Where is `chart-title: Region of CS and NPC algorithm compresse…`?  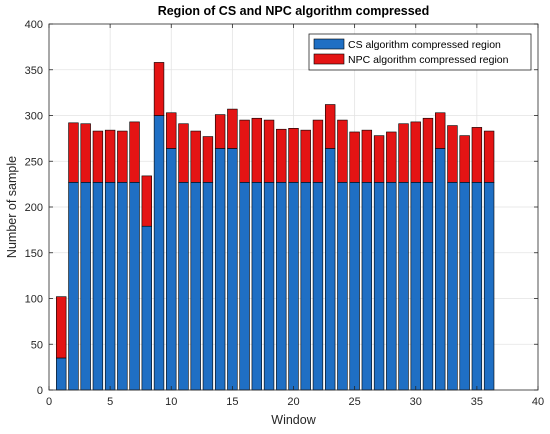 chart-title: Region of CS and NPC algorithm compresse… is located at coordinates (294, 11).